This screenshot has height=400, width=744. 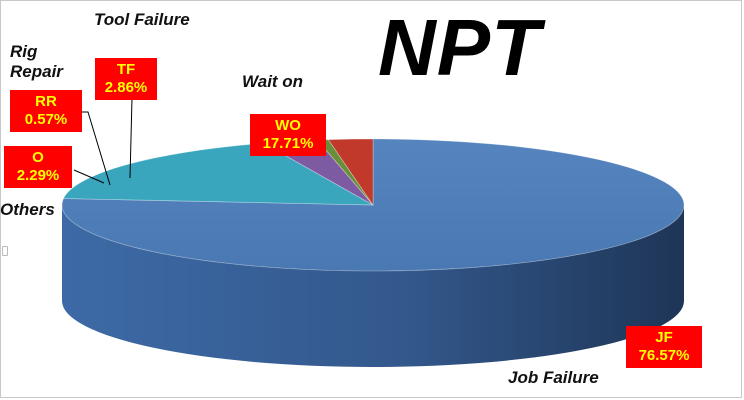 I want to click on label-job-failure: Job Failure, so click(x=553, y=377).